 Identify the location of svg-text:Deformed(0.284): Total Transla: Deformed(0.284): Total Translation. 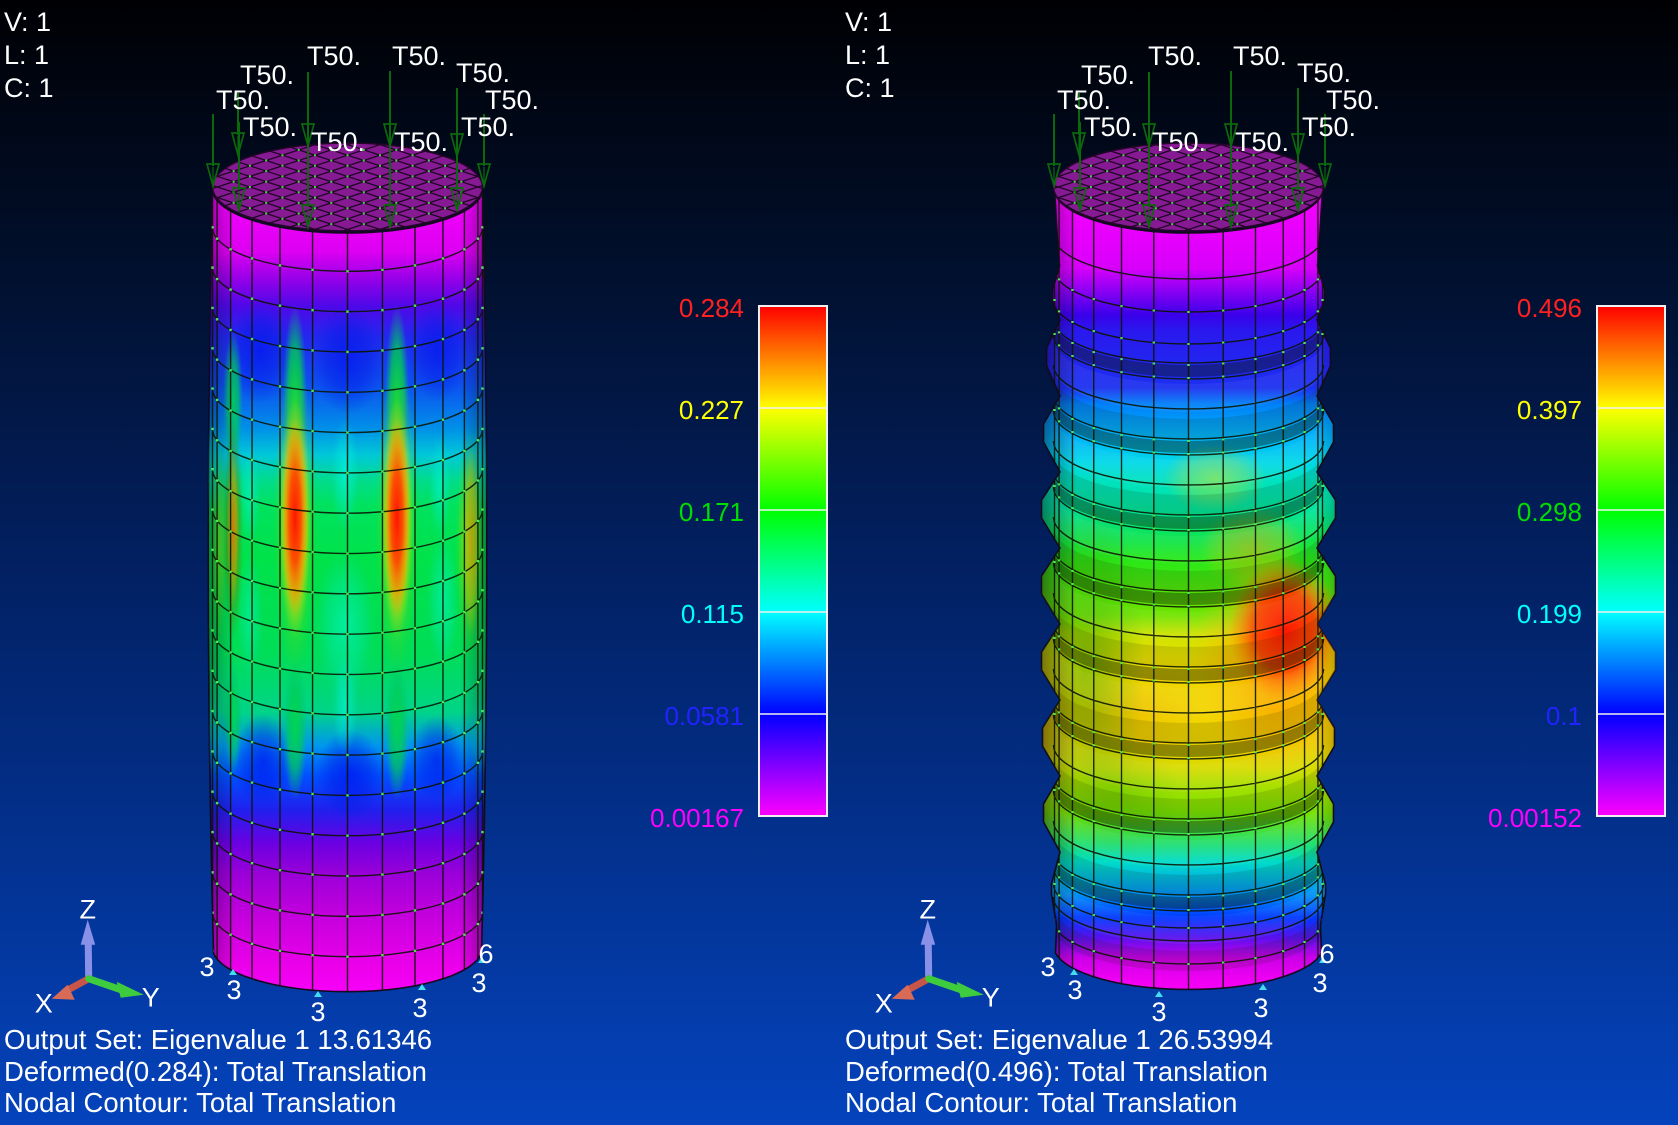
(215, 1071).